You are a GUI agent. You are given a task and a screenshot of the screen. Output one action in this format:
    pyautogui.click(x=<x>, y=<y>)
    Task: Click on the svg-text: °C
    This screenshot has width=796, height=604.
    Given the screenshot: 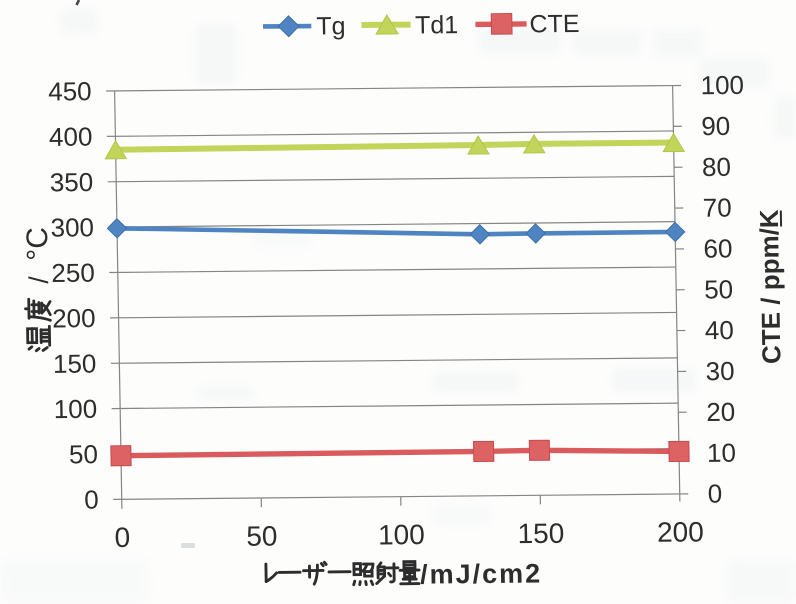 What is the action you would take?
    pyautogui.click(x=38, y=244)
    